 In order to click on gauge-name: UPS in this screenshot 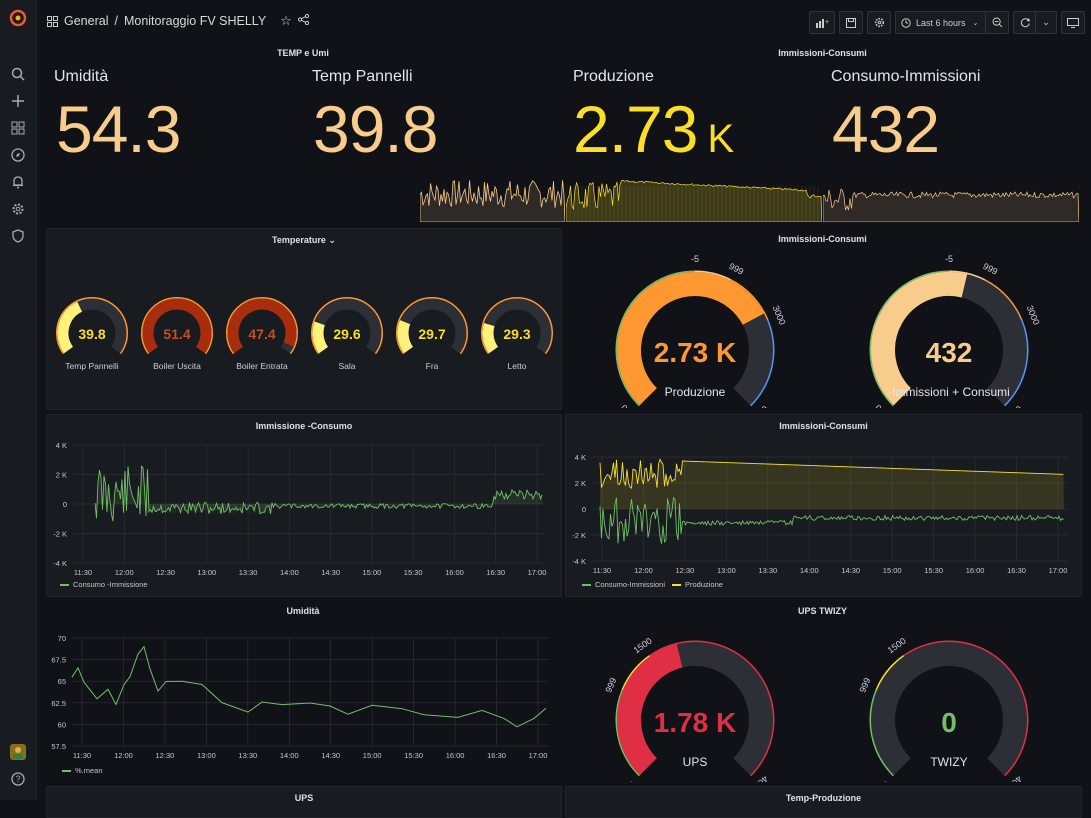, I will do `click(695, 762)`.